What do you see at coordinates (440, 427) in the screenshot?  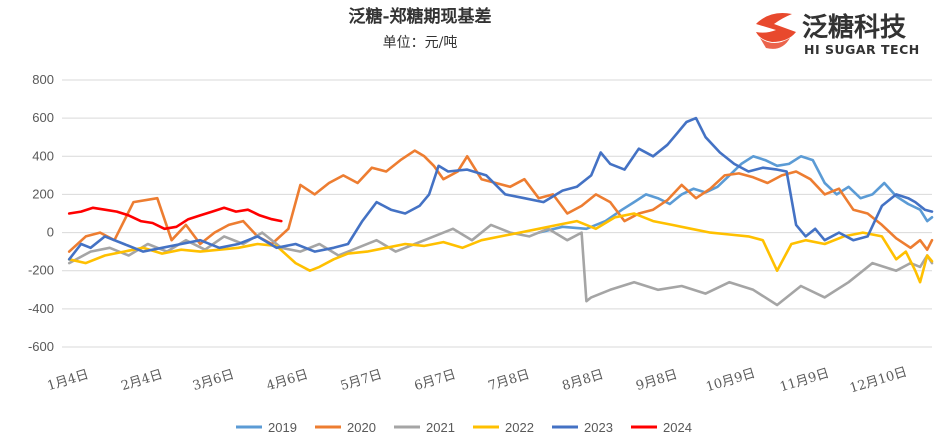 I see `legend-label-2021: 2021` at bounding box center [440, 427].